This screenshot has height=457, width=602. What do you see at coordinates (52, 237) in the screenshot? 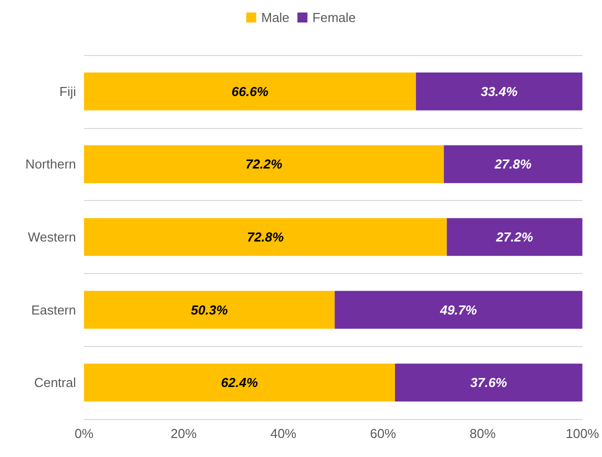
I see `y-tick-label: Western` at bounding box center [52, 237].